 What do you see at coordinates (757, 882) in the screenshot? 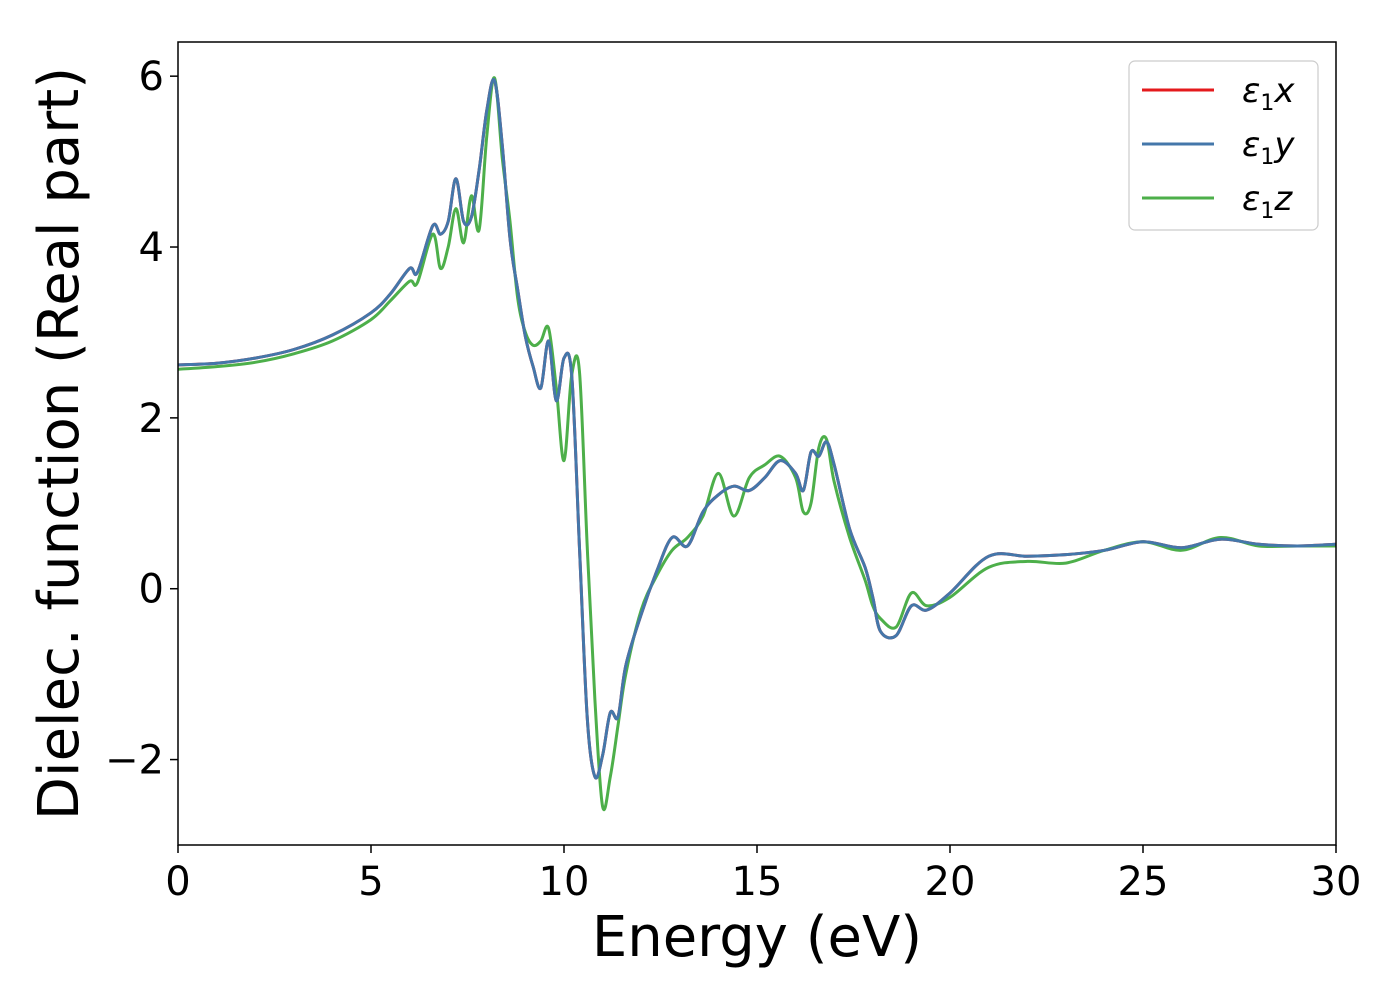
I see `x-tick-label: 15` at bounding box center [757, 882].